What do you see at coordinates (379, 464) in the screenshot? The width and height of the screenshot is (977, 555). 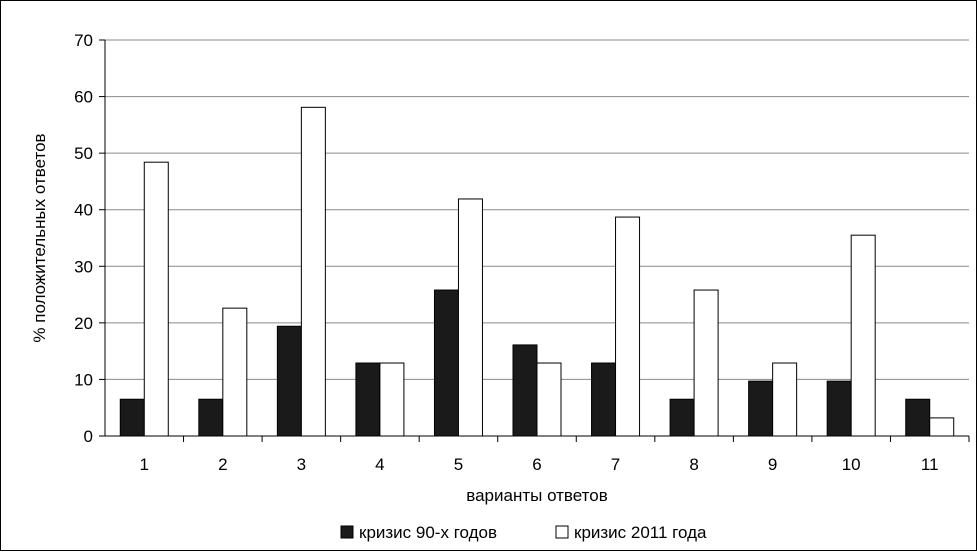 I see `x-tick-label: 4` at bounding box center [379, 464].